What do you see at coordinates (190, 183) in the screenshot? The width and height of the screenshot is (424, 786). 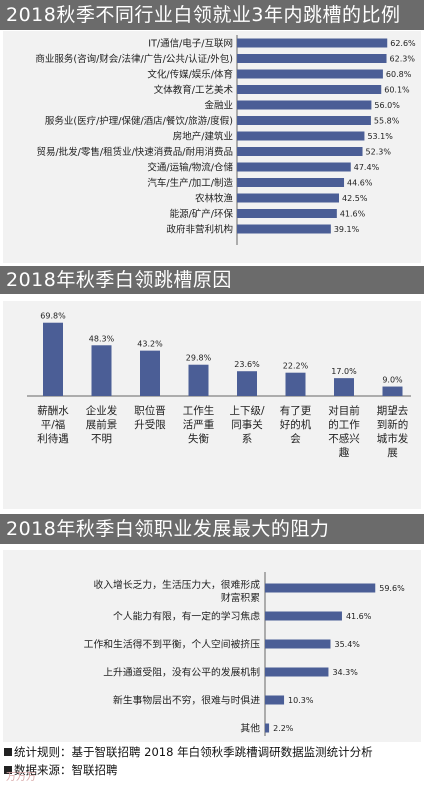 I see `chart1-category-label: 汽车/生产/加工/制造` at bounding box center [190, 183].